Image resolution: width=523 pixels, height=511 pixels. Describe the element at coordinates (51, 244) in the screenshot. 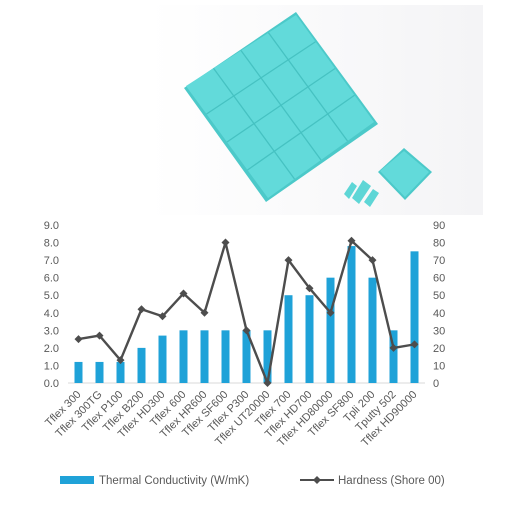

I see `left-tick-label: 8.0` at that location.